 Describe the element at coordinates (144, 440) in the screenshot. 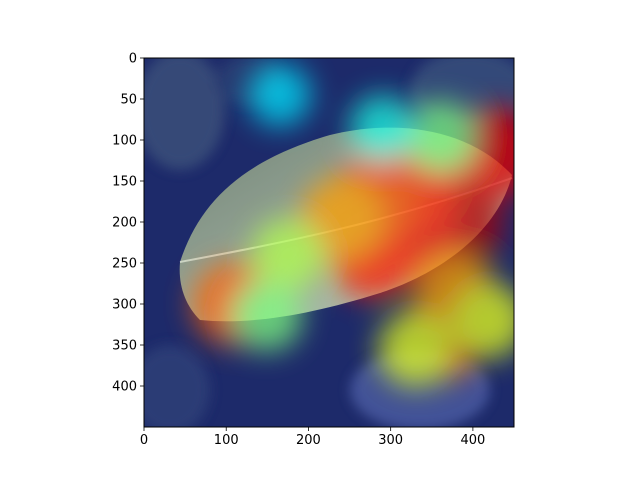

I see `x-tick-label: 0` at that location.